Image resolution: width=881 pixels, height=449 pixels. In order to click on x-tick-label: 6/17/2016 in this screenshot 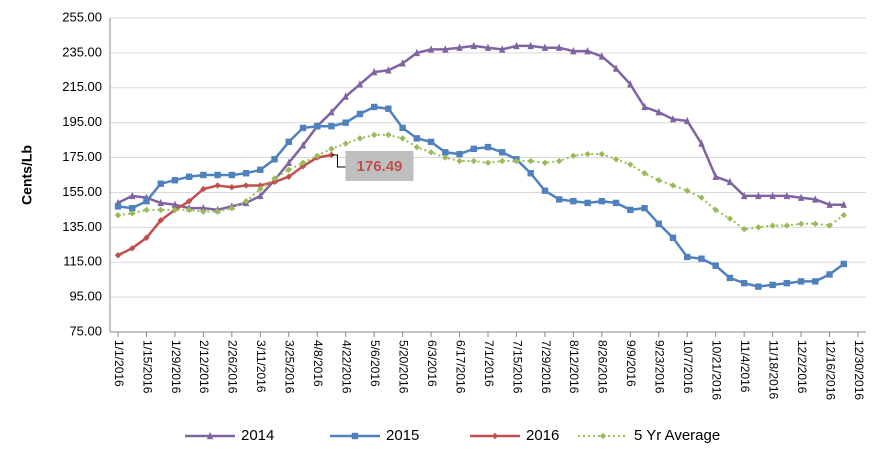, I will do `click(460, 367)`.